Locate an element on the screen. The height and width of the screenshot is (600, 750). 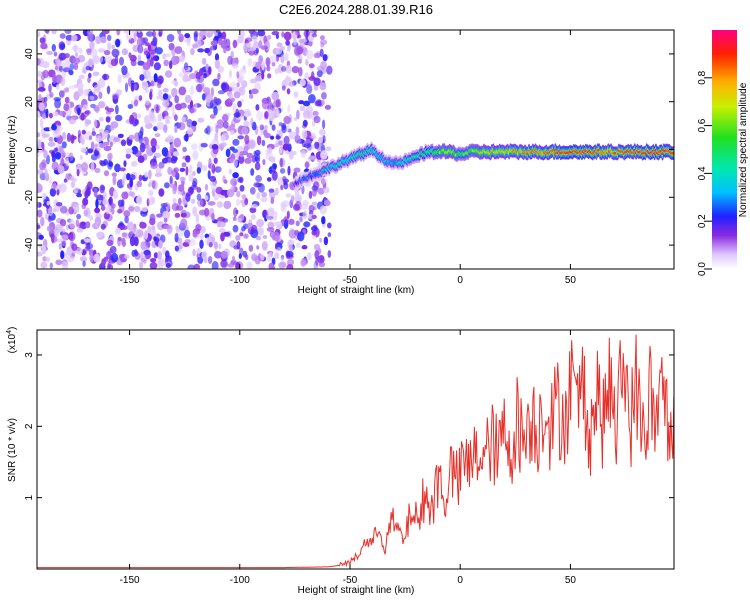
spectrogram-x-label: Height of straight line (km) is located at coordinates (356, 290).